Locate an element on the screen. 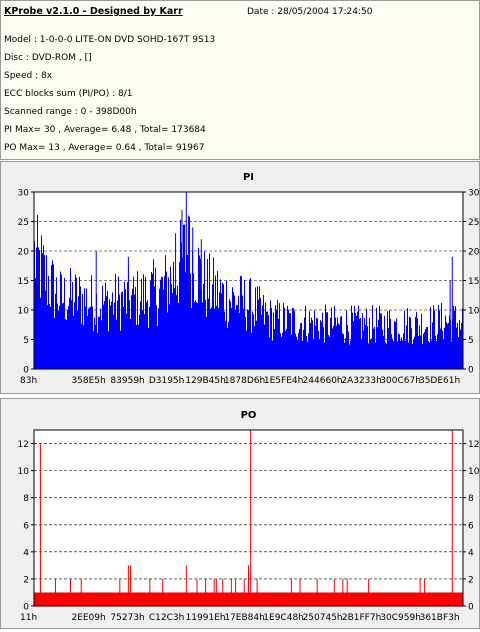 This screenshot has height=632, width=480. info-range: Scanned range : 0 - 398D00h is located at coordinates (70, 112).